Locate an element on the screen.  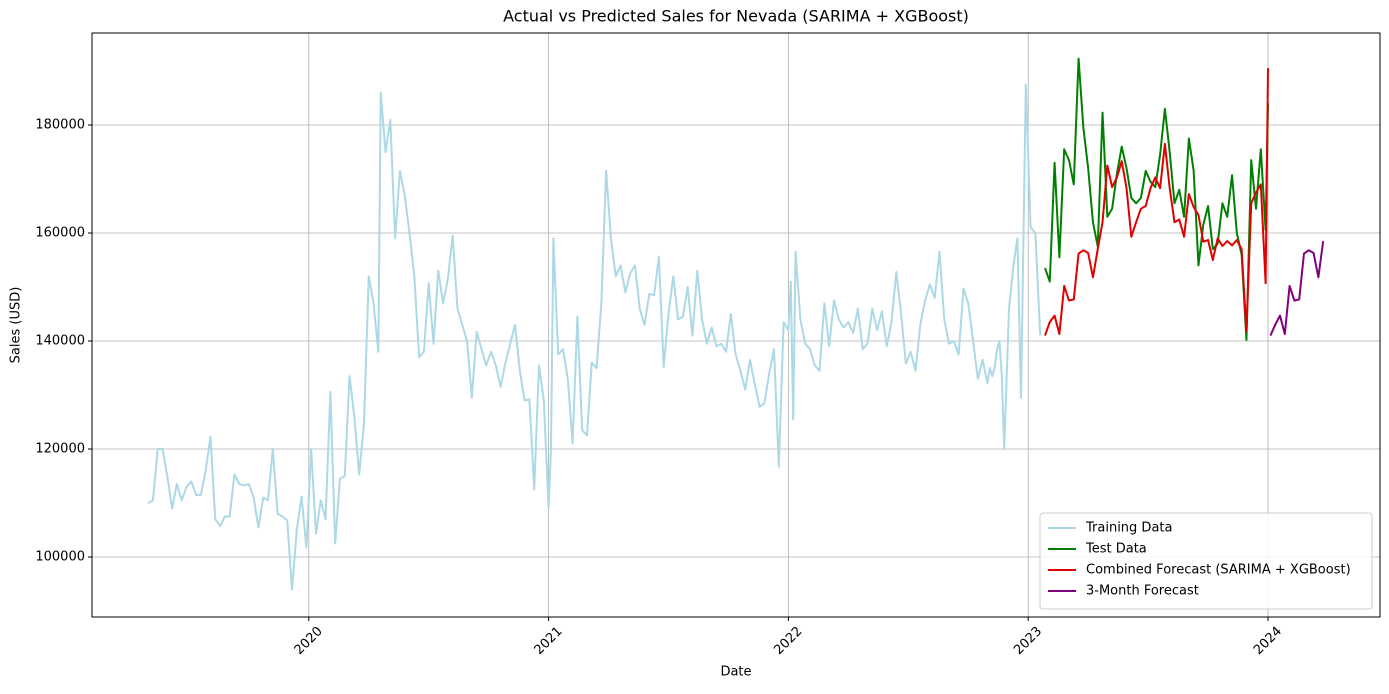
x-tick-label: 2024 is located at coordinates (1268, 641).